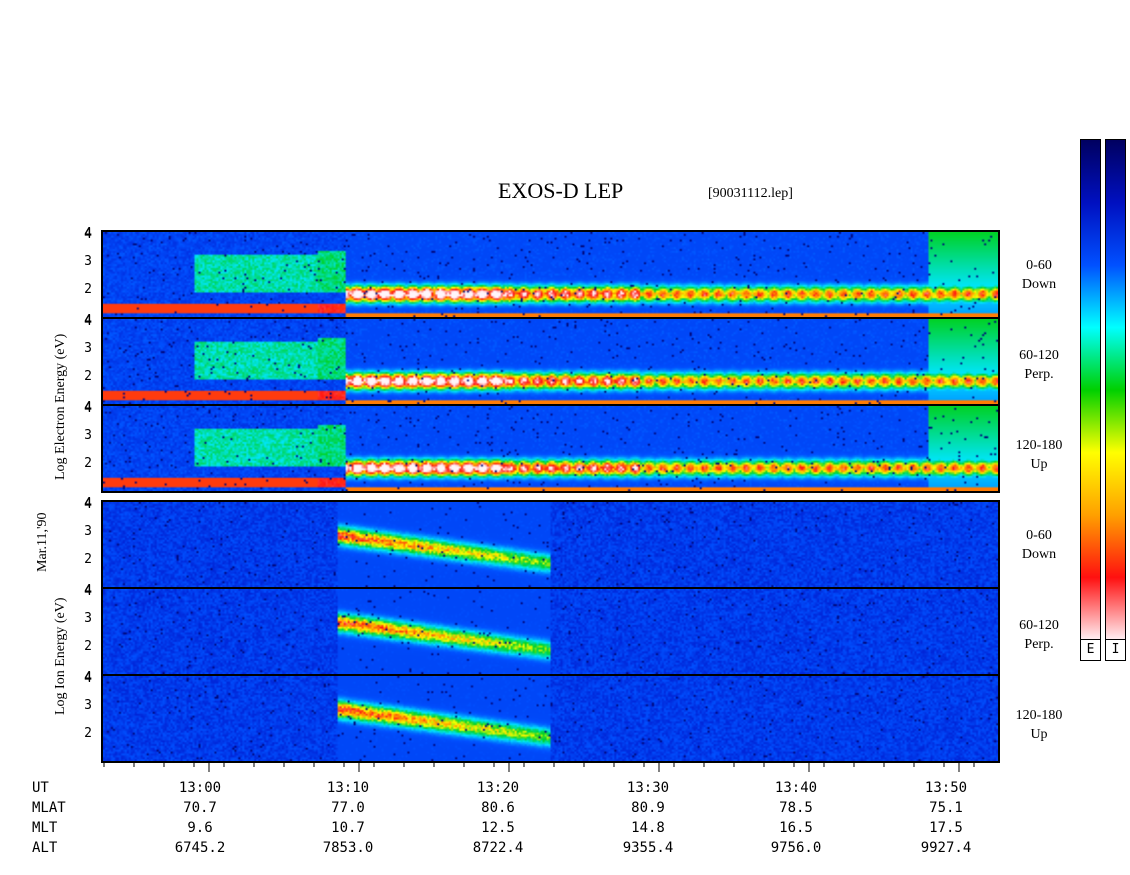  I want to click on ion-colorbar-label: I, so click(1115, 649).